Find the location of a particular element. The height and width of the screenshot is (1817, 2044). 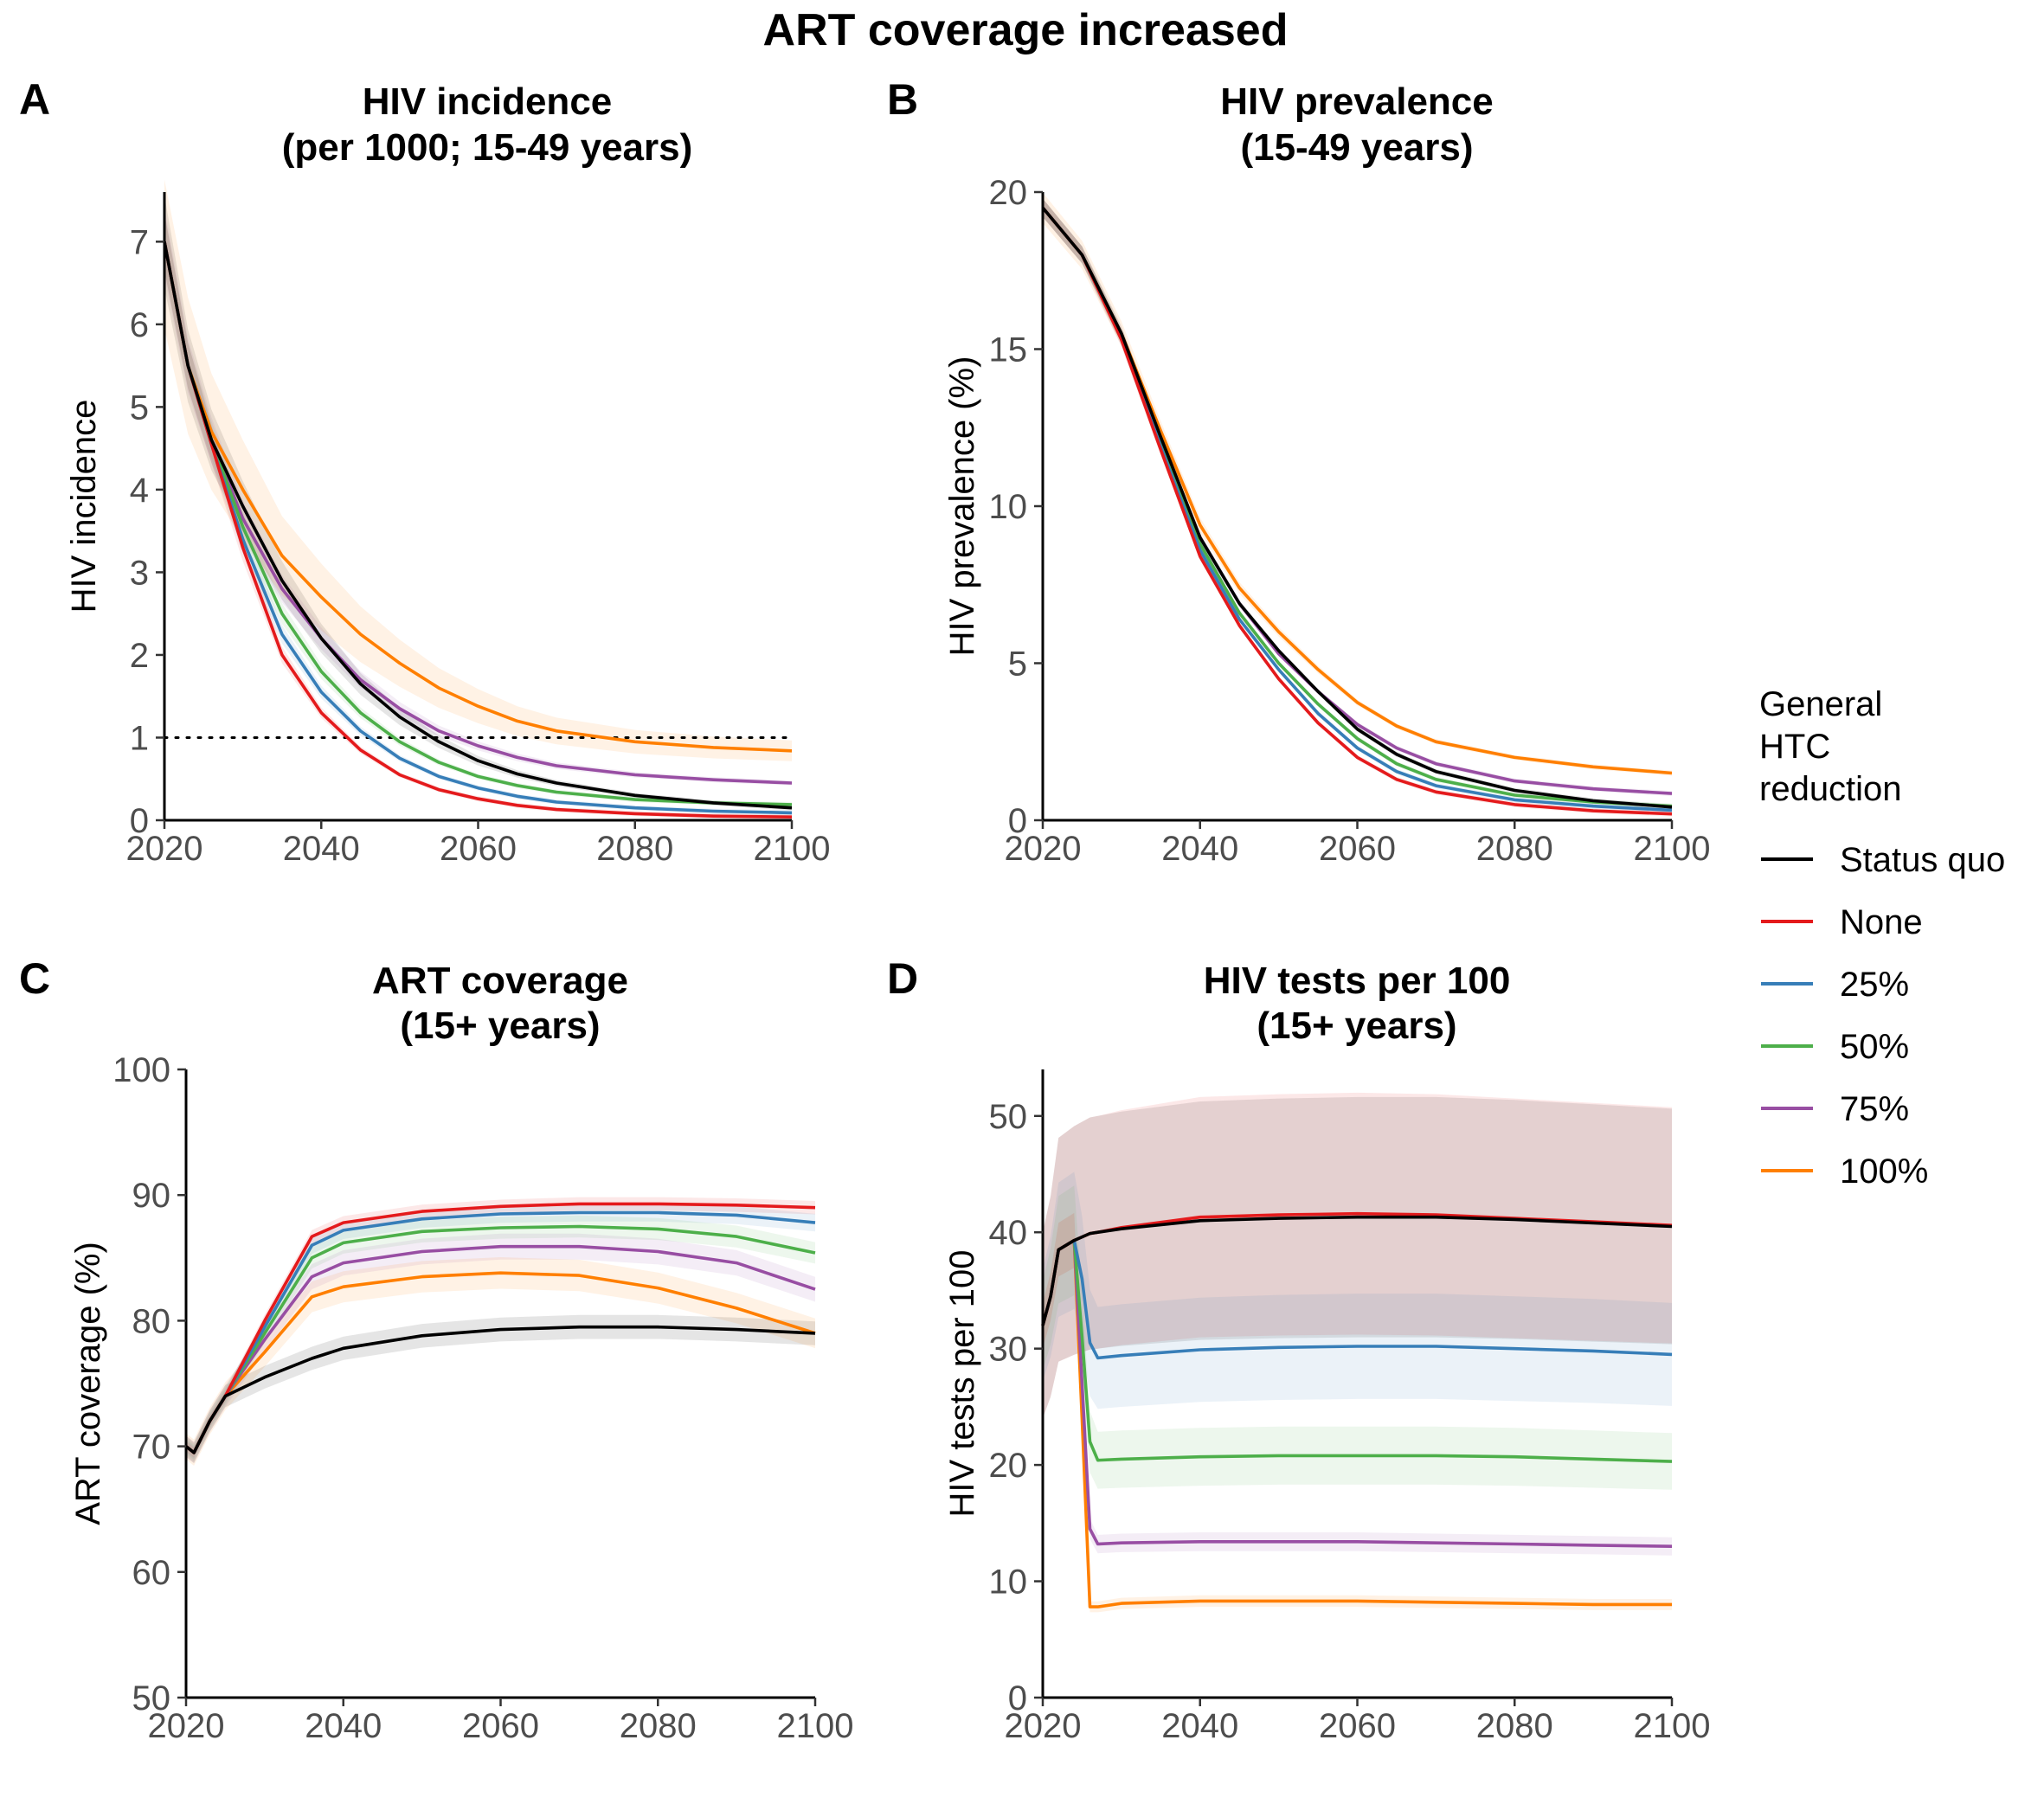

panel-letter: D is located at coordinates (902, 978).